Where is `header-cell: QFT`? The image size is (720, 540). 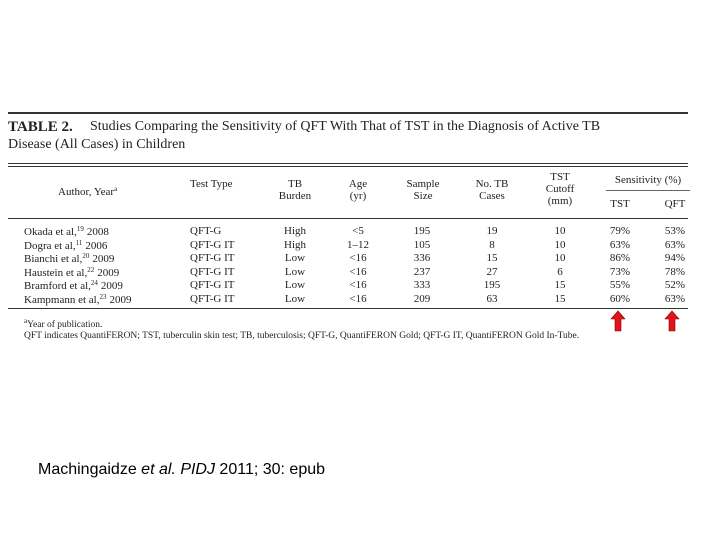
header-cell: QFT is located at coordinates (675, 204).